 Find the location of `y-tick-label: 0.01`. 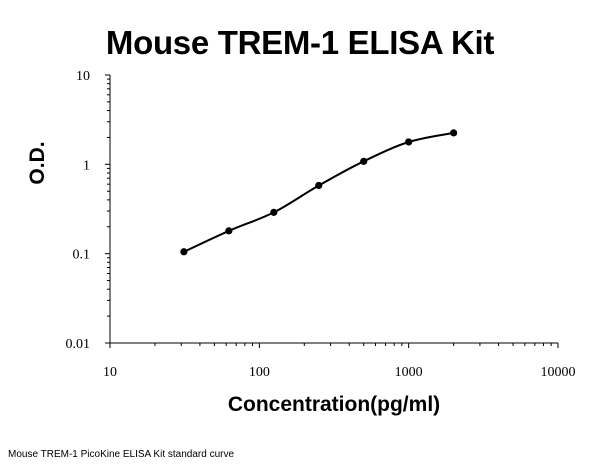

y-tick-label: 0.01 is located at coordinates (78, 344).